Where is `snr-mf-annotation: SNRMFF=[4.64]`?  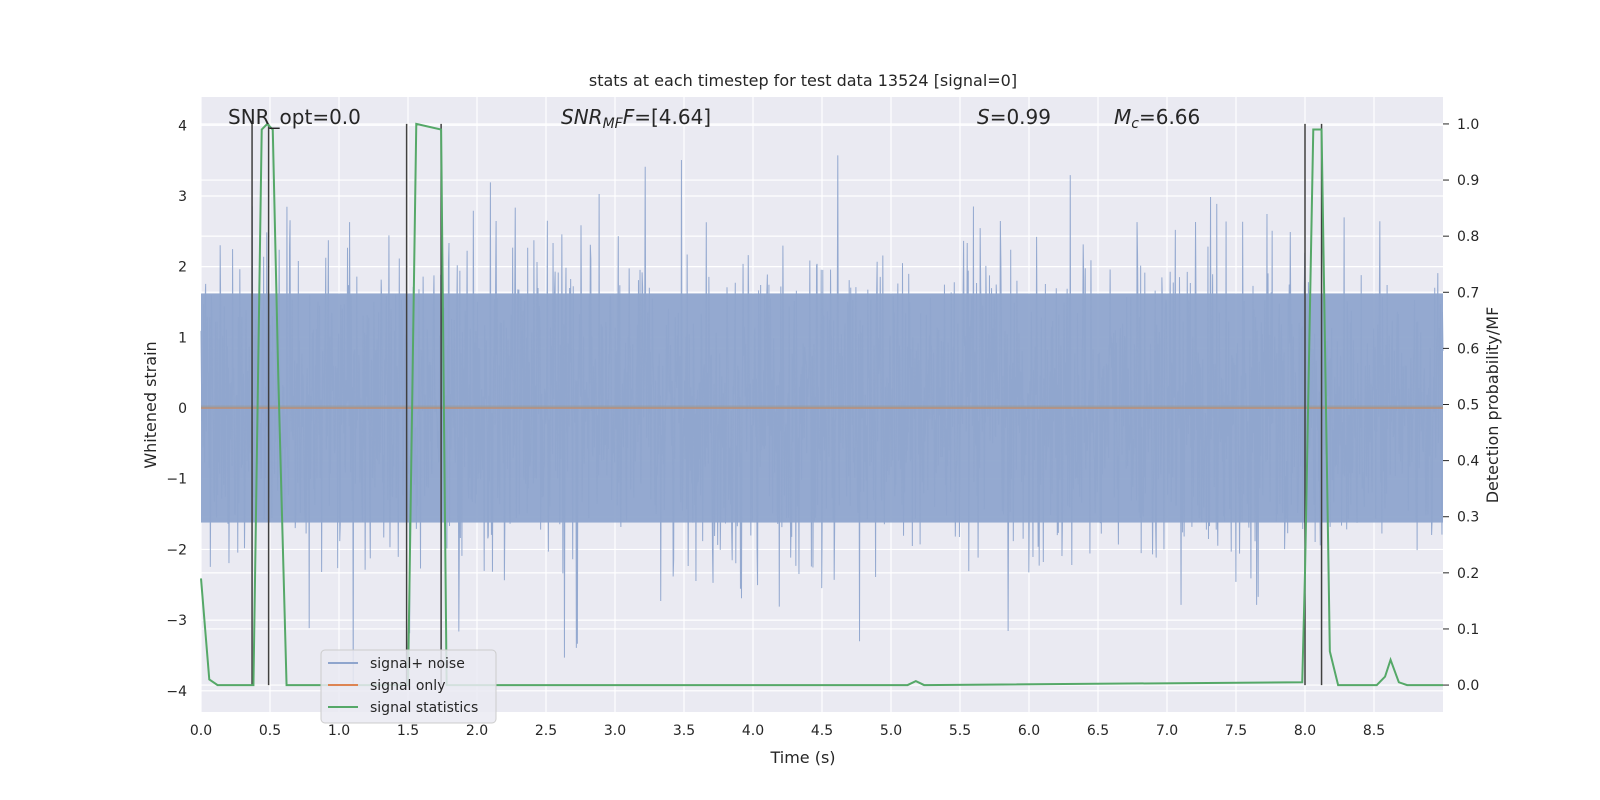
snr-mf-annotation: SNRMFF=[4.64] is located at coordinates (636, 118).